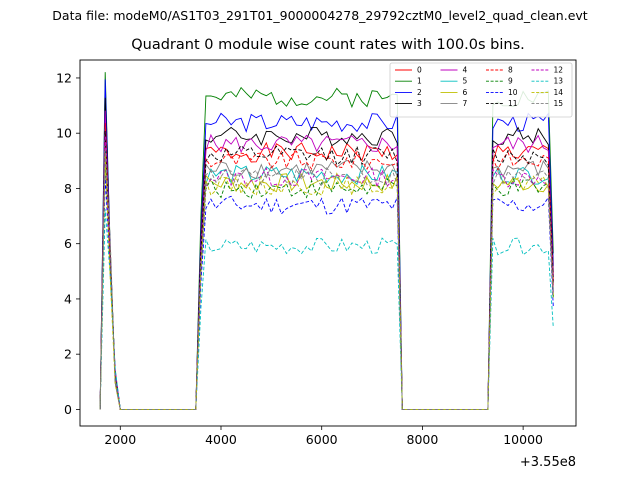 Image resolution: width=640 pixels, height=480 pixels. Describe the element at coordinates (513, 92) in the screenshot. I see `legend-label-10: 10` at that location.